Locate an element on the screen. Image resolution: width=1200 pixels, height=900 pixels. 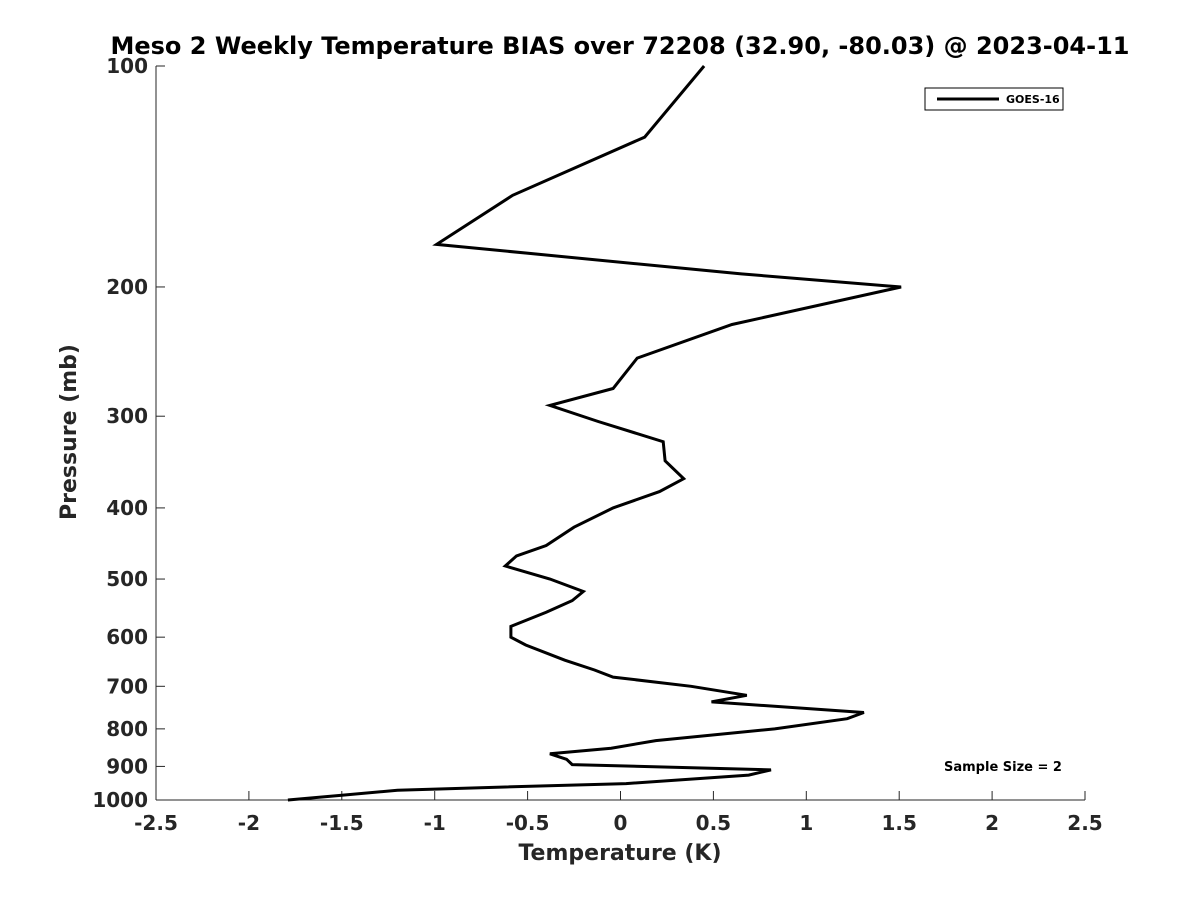
y-tick-label: 300 is located at coordinates (127, 416).